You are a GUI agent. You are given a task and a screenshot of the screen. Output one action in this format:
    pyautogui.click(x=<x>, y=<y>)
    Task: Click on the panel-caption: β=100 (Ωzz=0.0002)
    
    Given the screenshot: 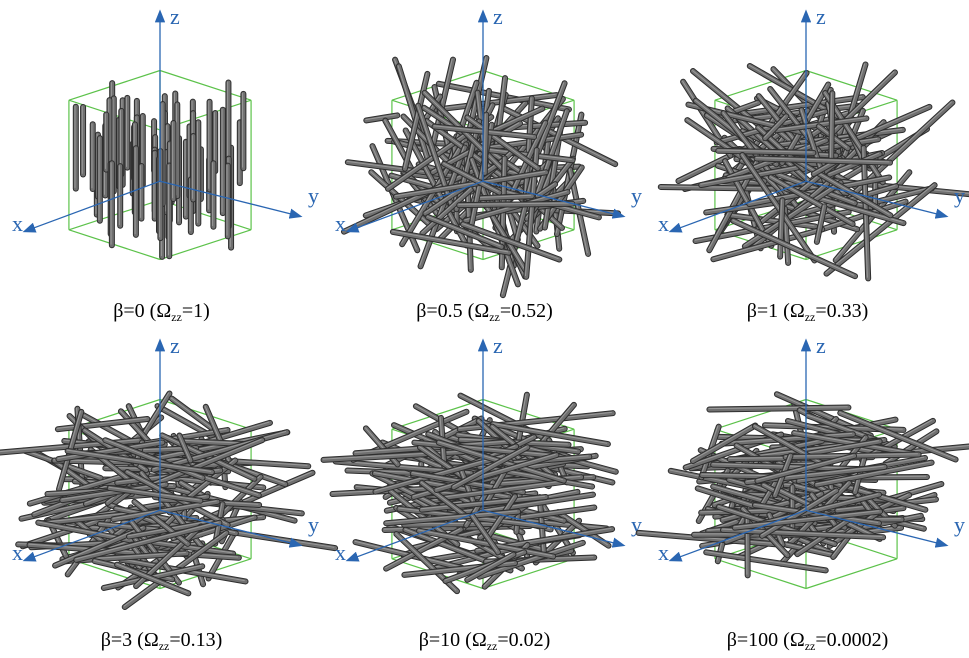 What is the action you would take?
    pyautogui.click(x=807, y=641)
    